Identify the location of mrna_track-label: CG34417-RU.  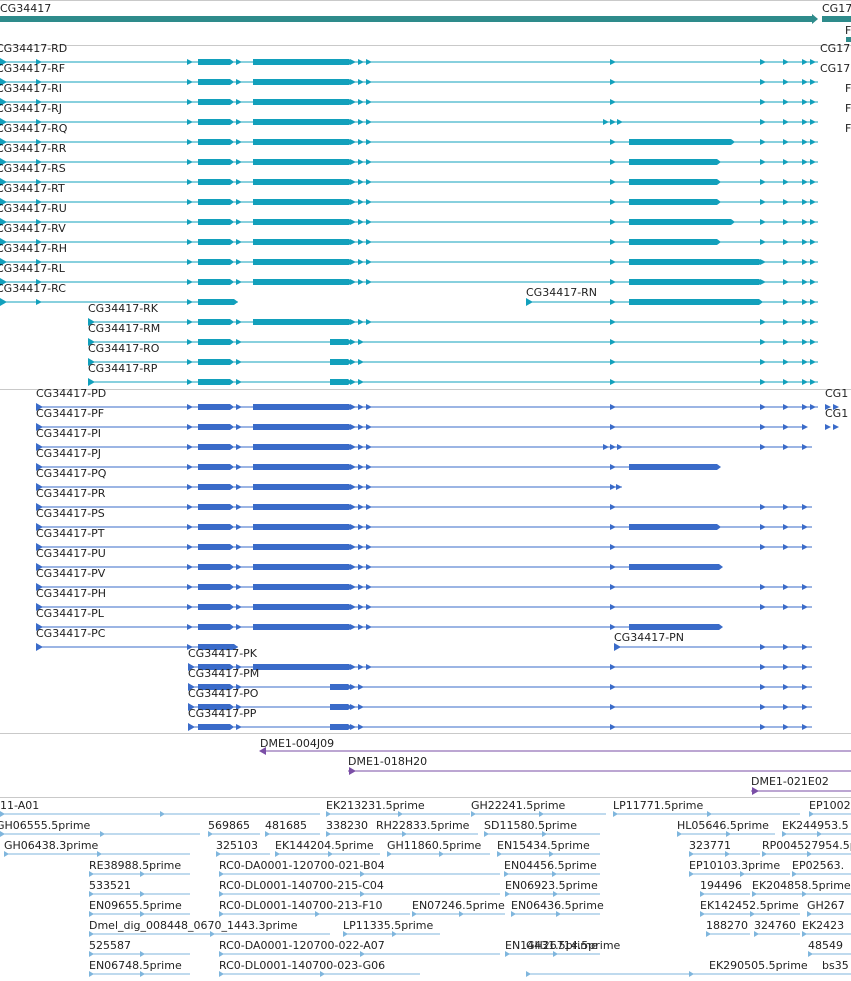
(33, 208).